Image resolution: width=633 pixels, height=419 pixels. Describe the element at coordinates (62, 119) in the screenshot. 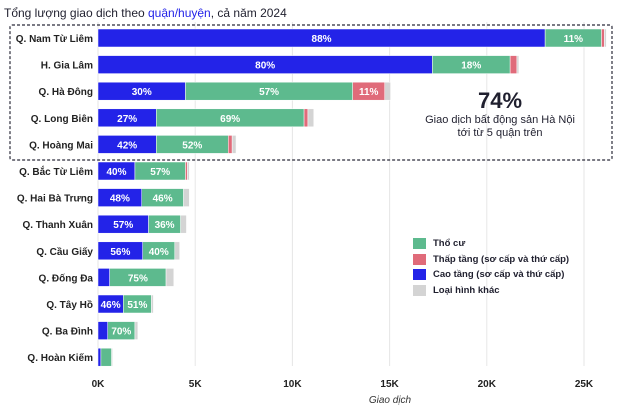

I see `category-label-q-long-bien: Q. Long Biên` at that location.